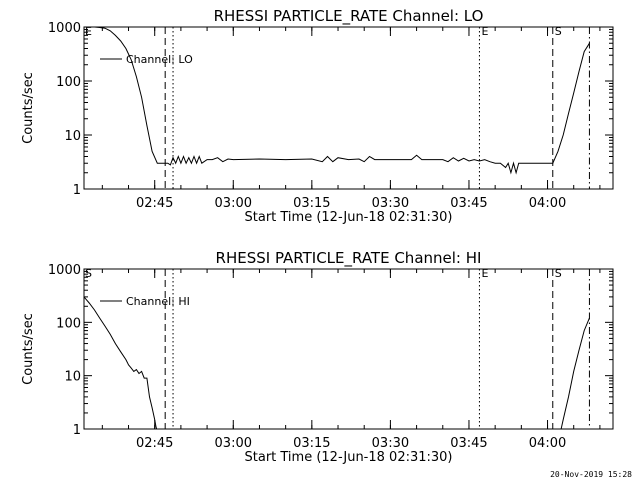  I want to click on chart-title: RHESSI PARTICLE_RATE Channel: HI, so click(349, 258).